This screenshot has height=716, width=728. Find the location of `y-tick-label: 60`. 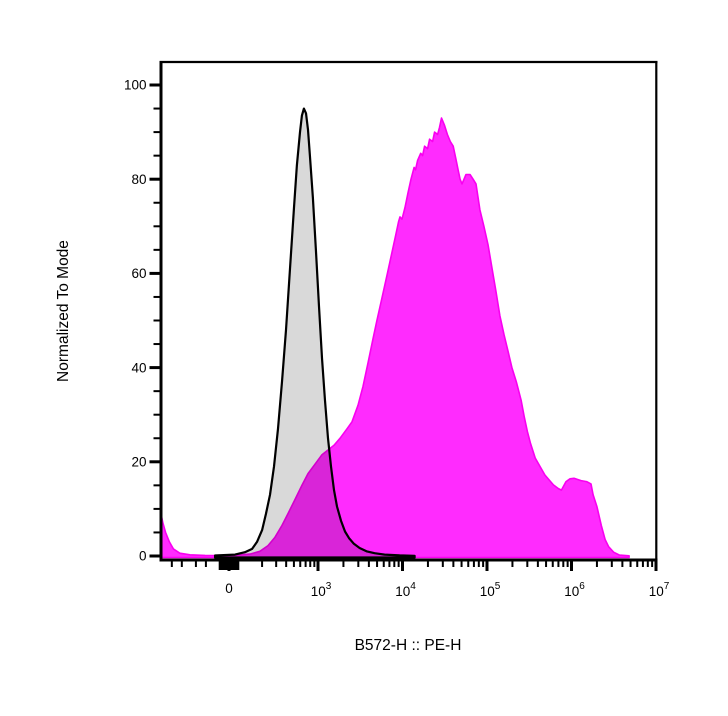

y-tick-label: 60 is located at coordinates (138, 273).